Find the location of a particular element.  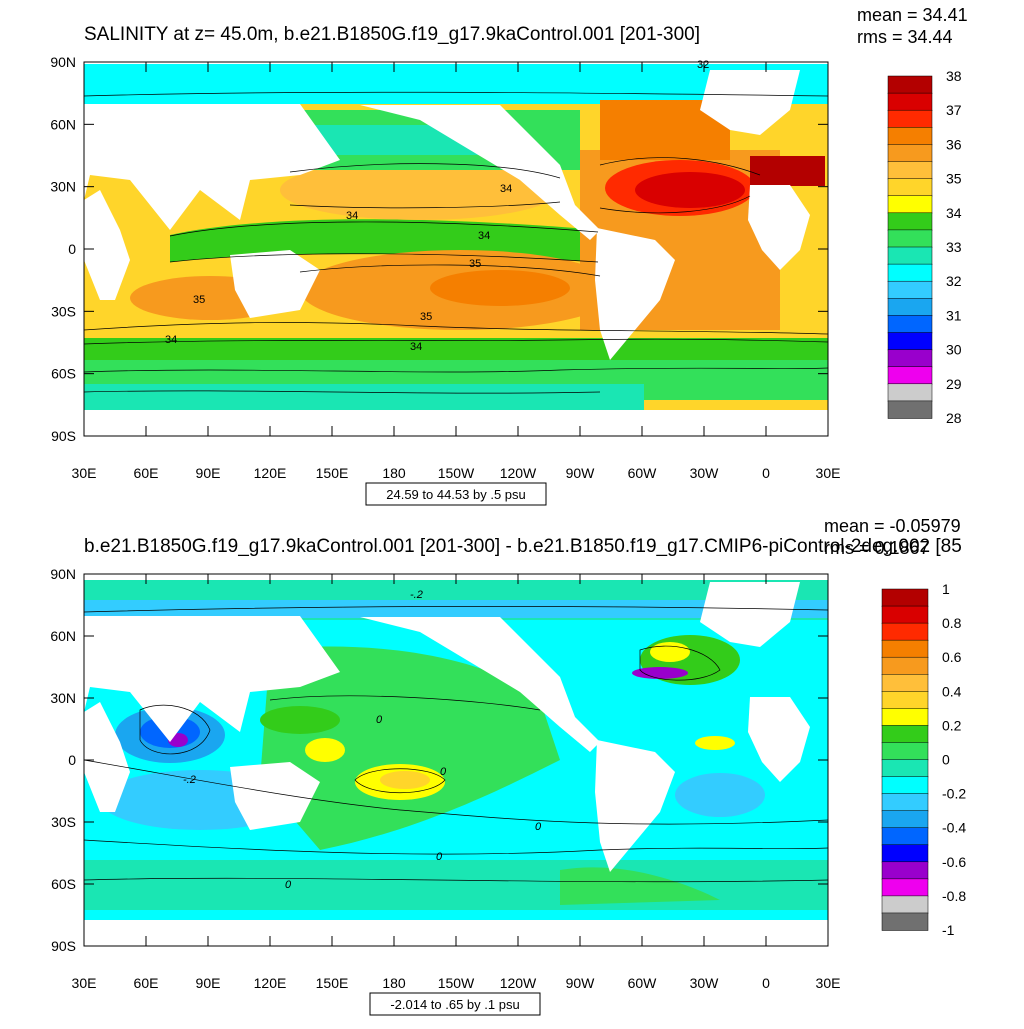

colorbar-label: -0.6 is located at coordinates (954, 862).